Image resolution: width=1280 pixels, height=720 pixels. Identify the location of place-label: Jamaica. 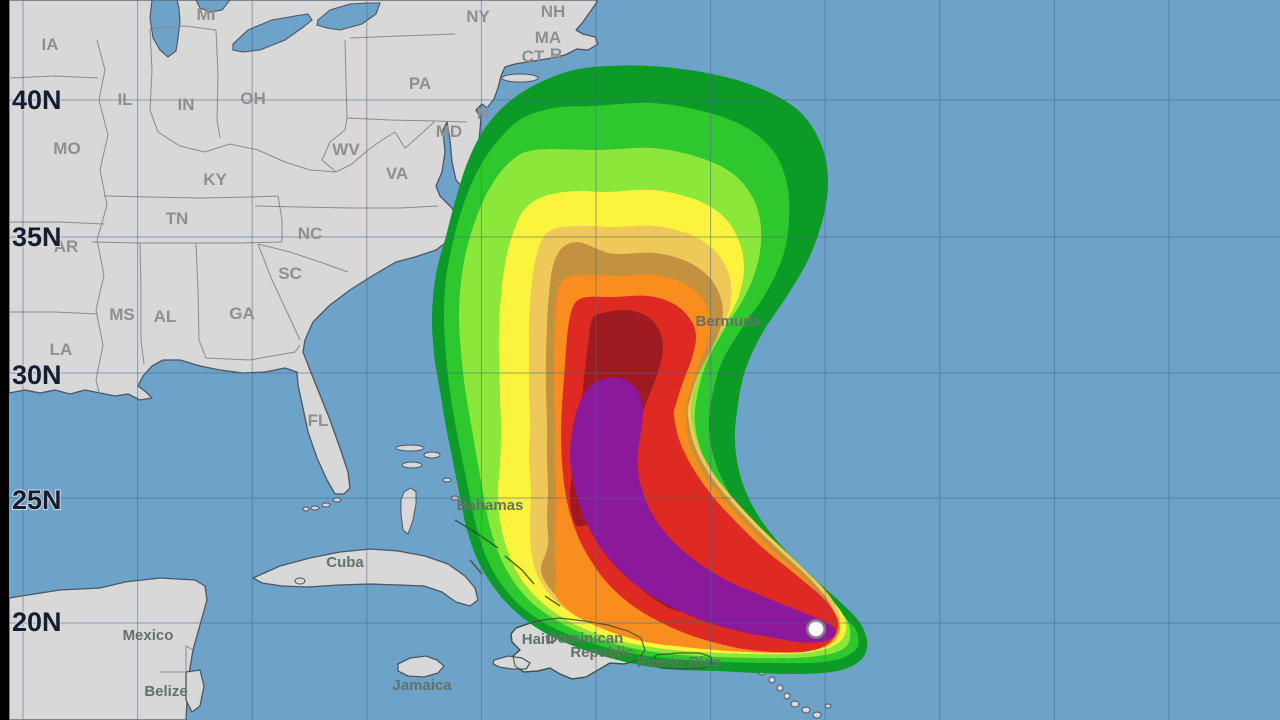
(422, 685).